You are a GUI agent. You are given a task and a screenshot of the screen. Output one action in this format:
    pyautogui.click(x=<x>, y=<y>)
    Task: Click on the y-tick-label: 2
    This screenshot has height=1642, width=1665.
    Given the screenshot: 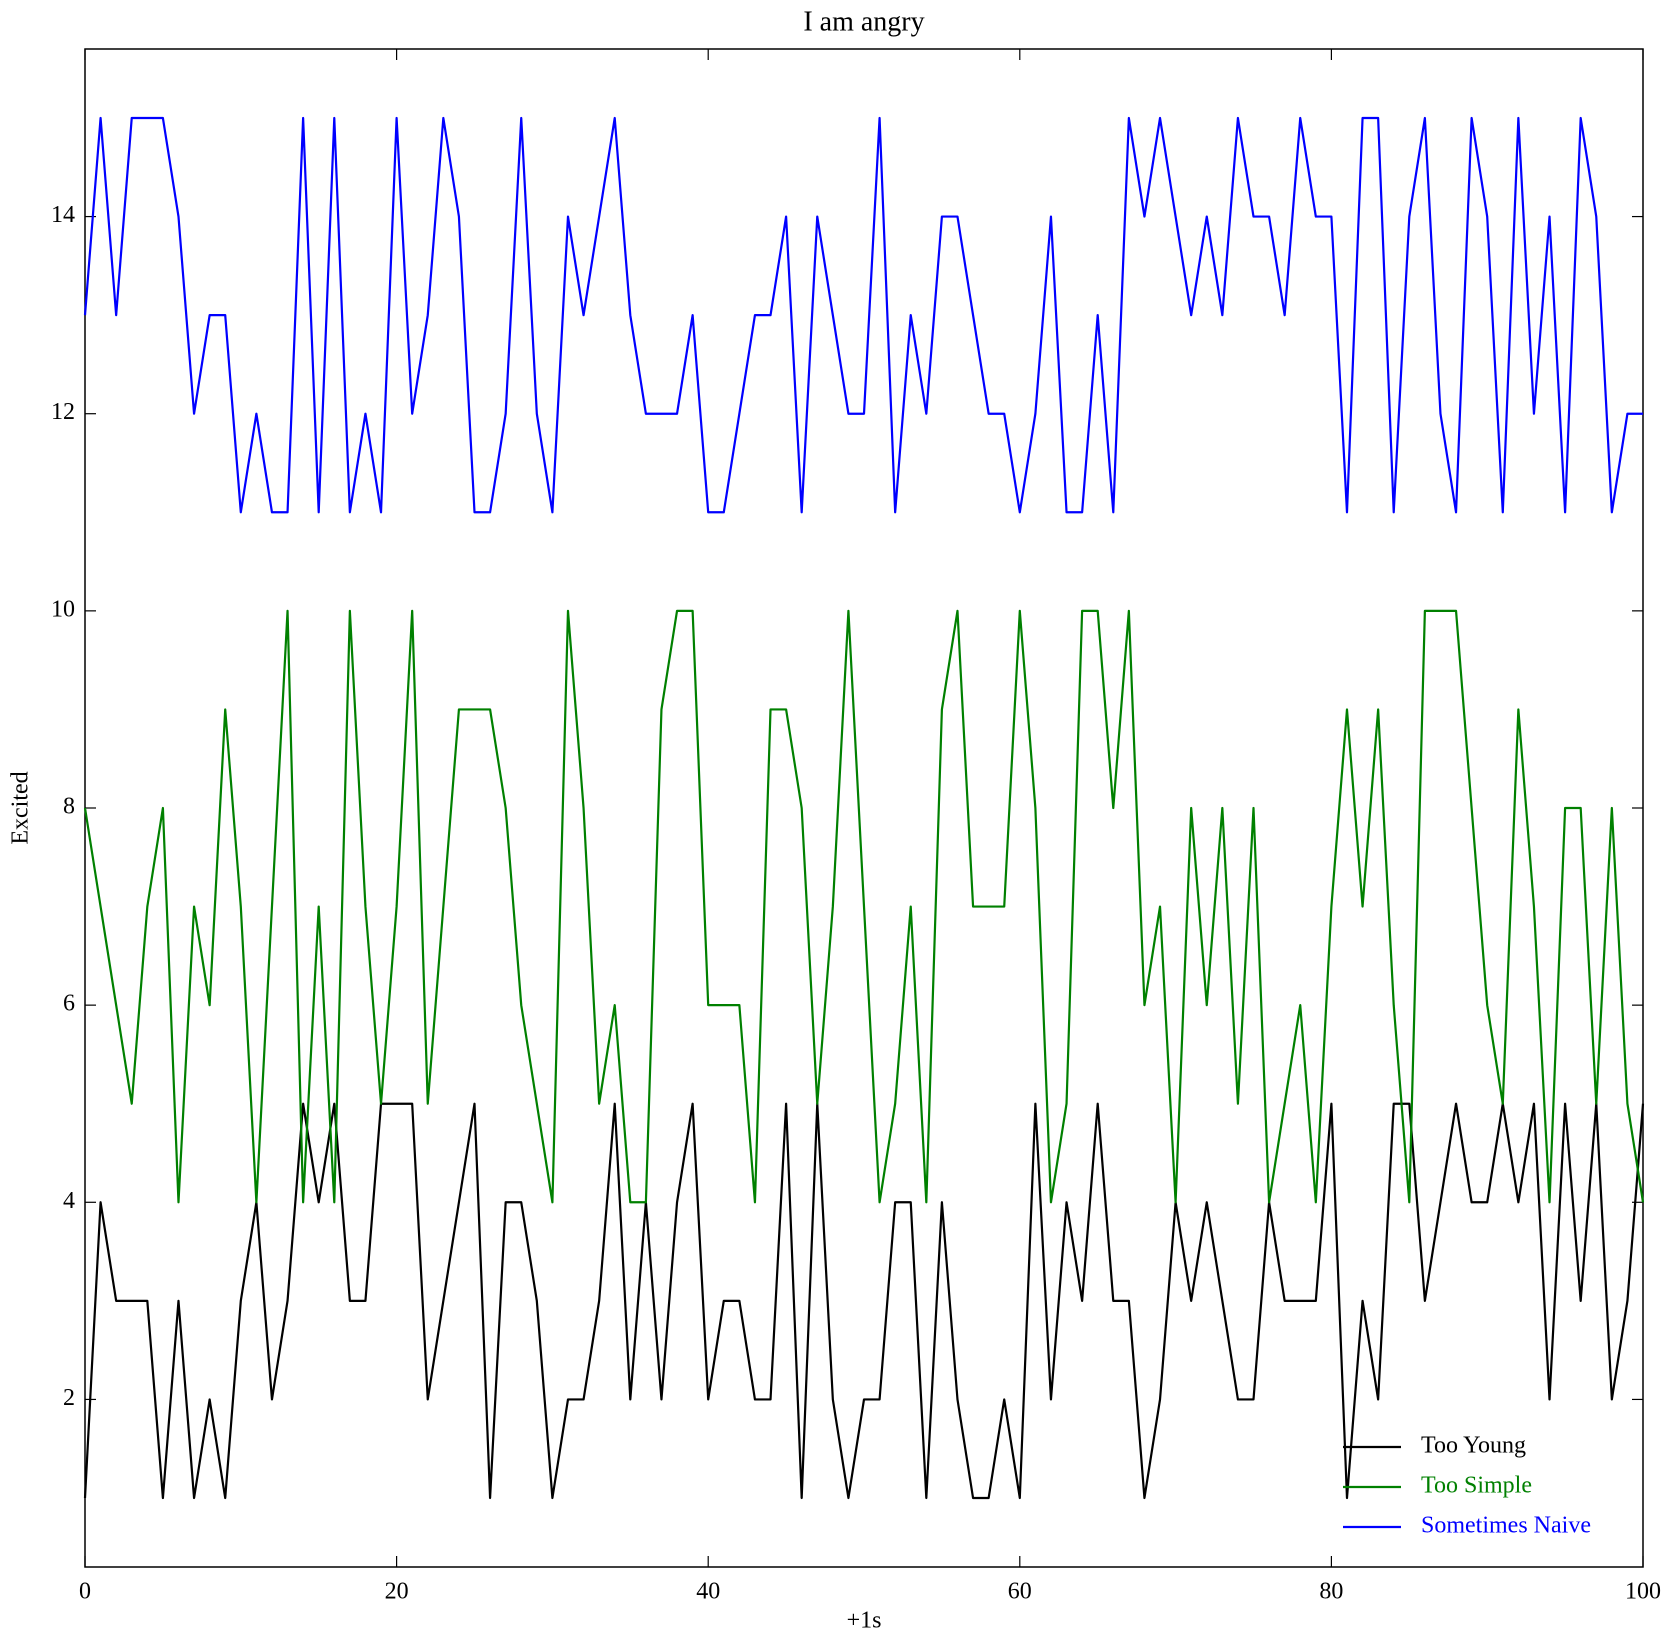 What is the action you would take?
    pyautogui.click(x=69, y=1398)
    